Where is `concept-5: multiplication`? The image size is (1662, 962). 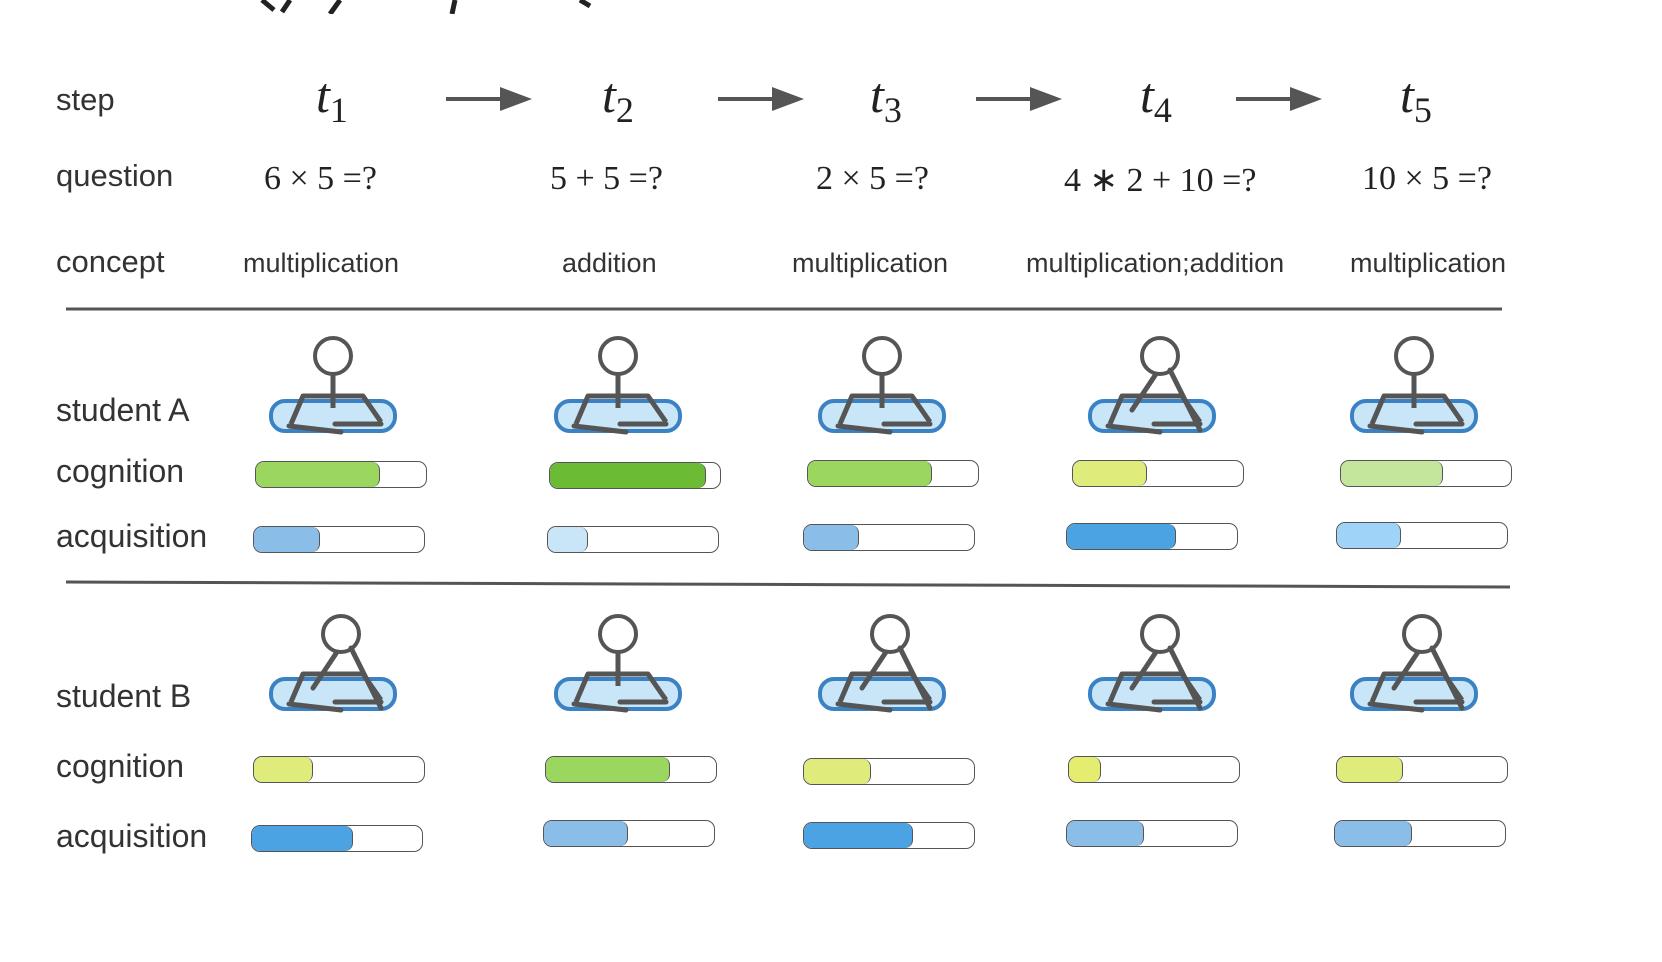
concept-5: multiplication is located at coordinates (1428, 263).